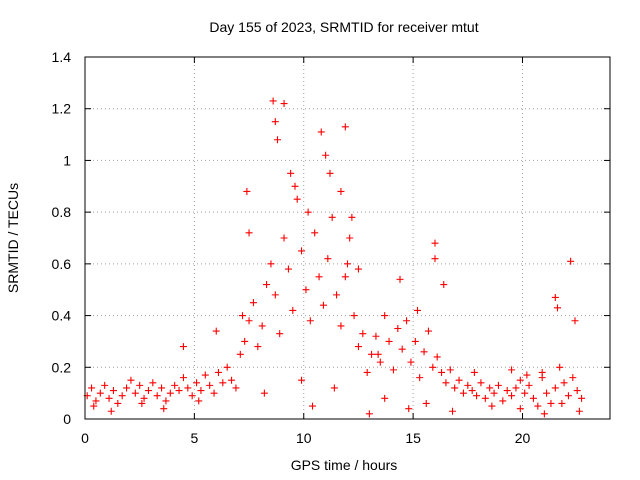 The height and width of the screenshot is (480, 640). What do you see at coordinates (194, 438) in the screenshot?
I see `x-tick-label: 5` at bounding box center [194, 438].